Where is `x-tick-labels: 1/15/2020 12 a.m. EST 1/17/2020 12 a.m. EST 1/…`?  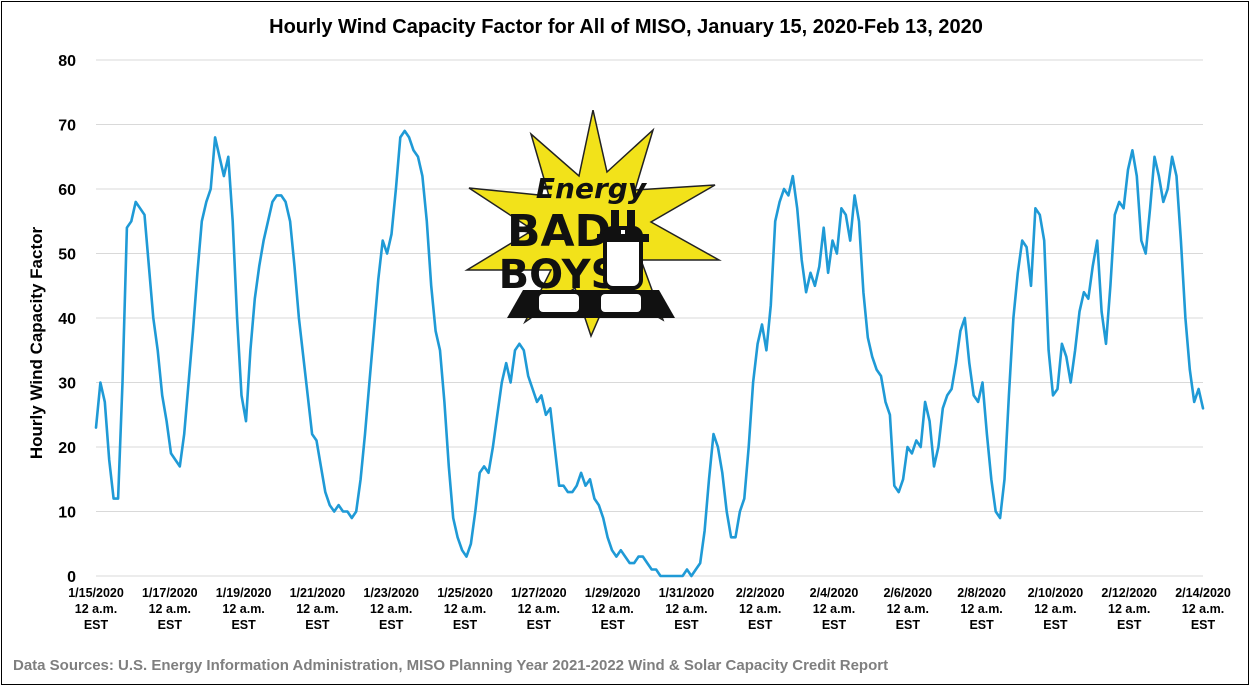 x-tick-labels: 1/15/2020 12 a.m. EST 1/17/2020 12 a.m. EST 1/… is located at coordinates (649, 609).